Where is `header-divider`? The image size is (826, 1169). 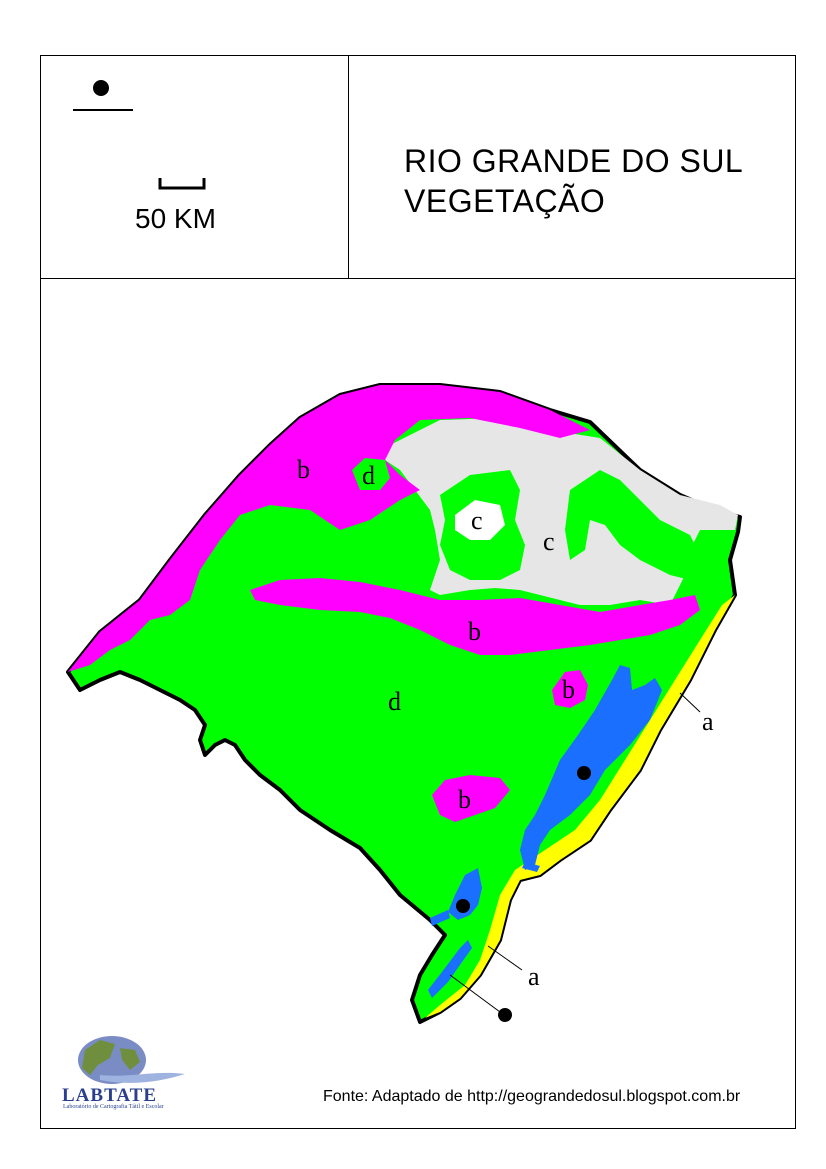 header-divider is located at coordinates (418, 278).